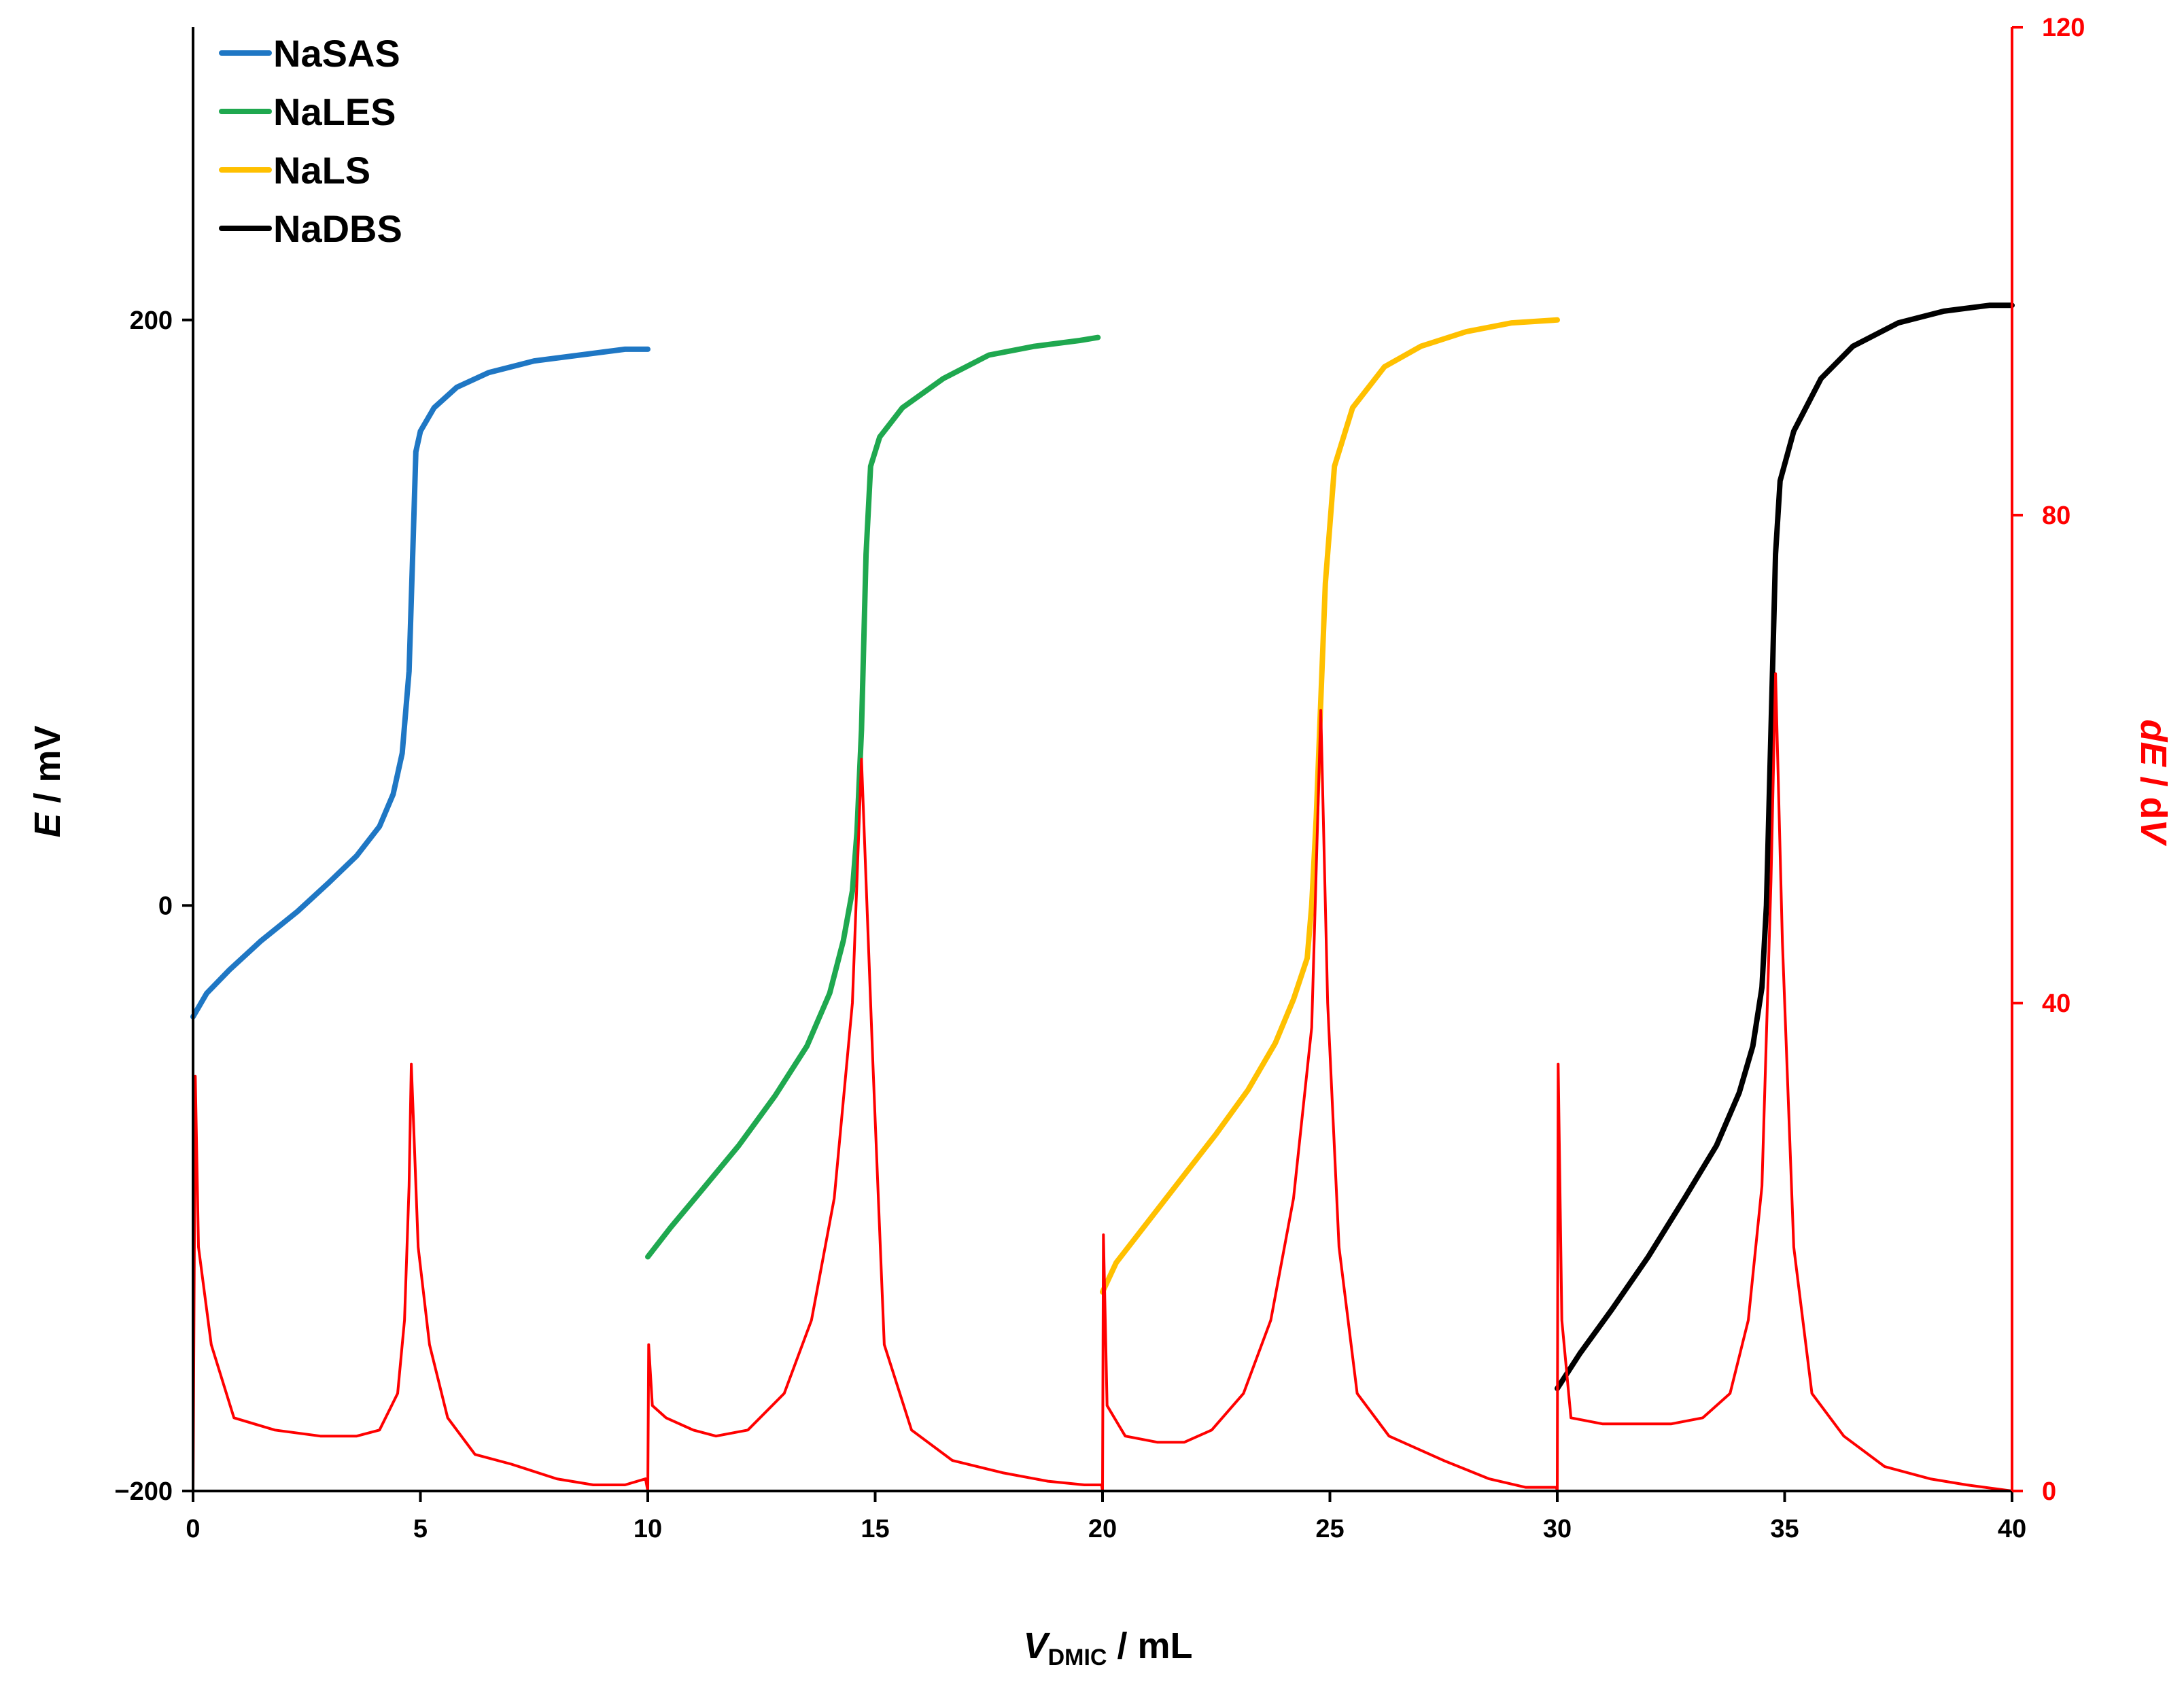 The image size is (2184, 1684). I want to click on legend-label-nadbs: NaDBS, so click(337, 228).